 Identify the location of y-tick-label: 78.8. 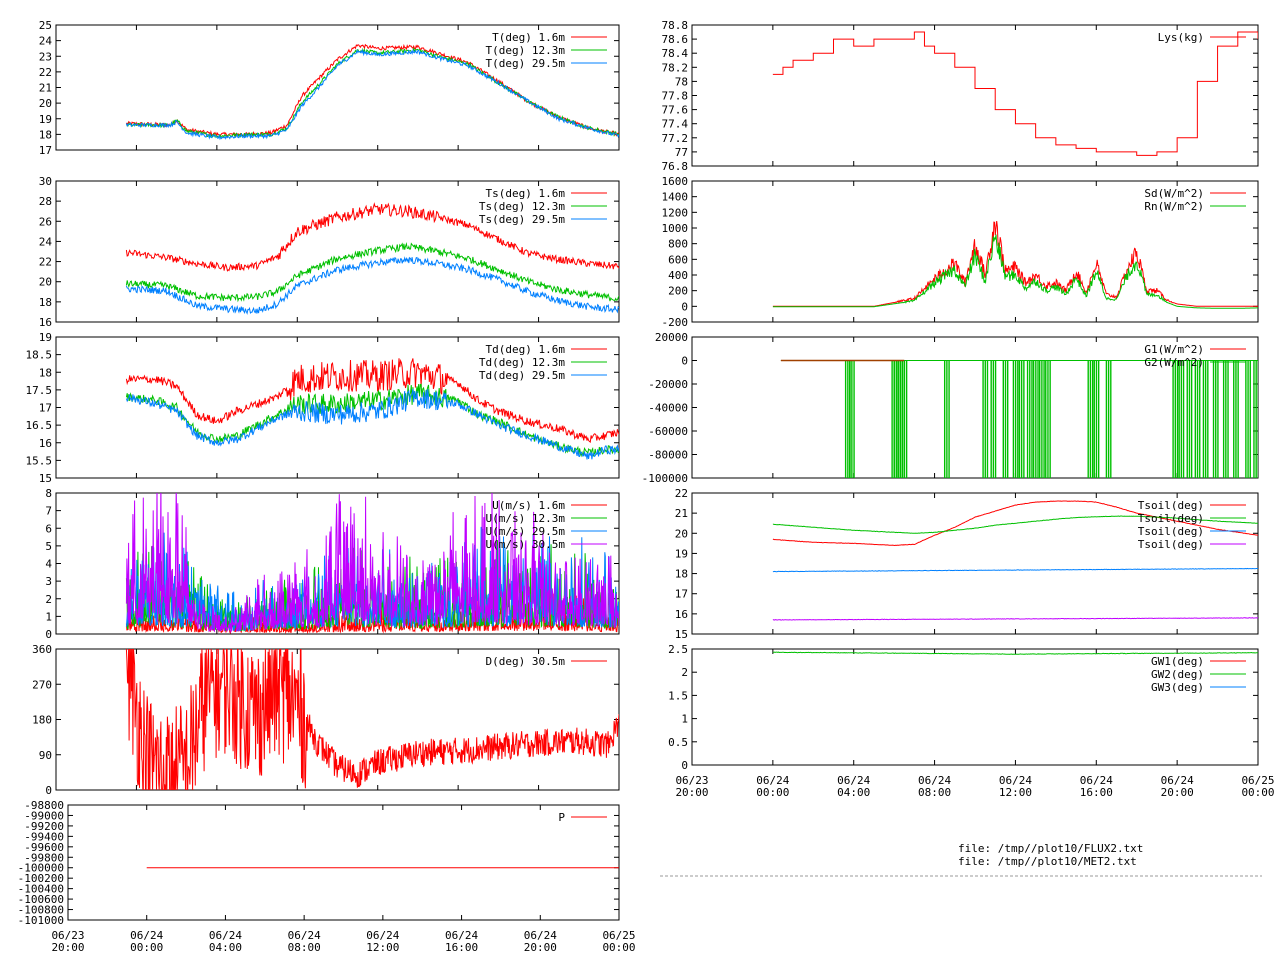
(675, 25).